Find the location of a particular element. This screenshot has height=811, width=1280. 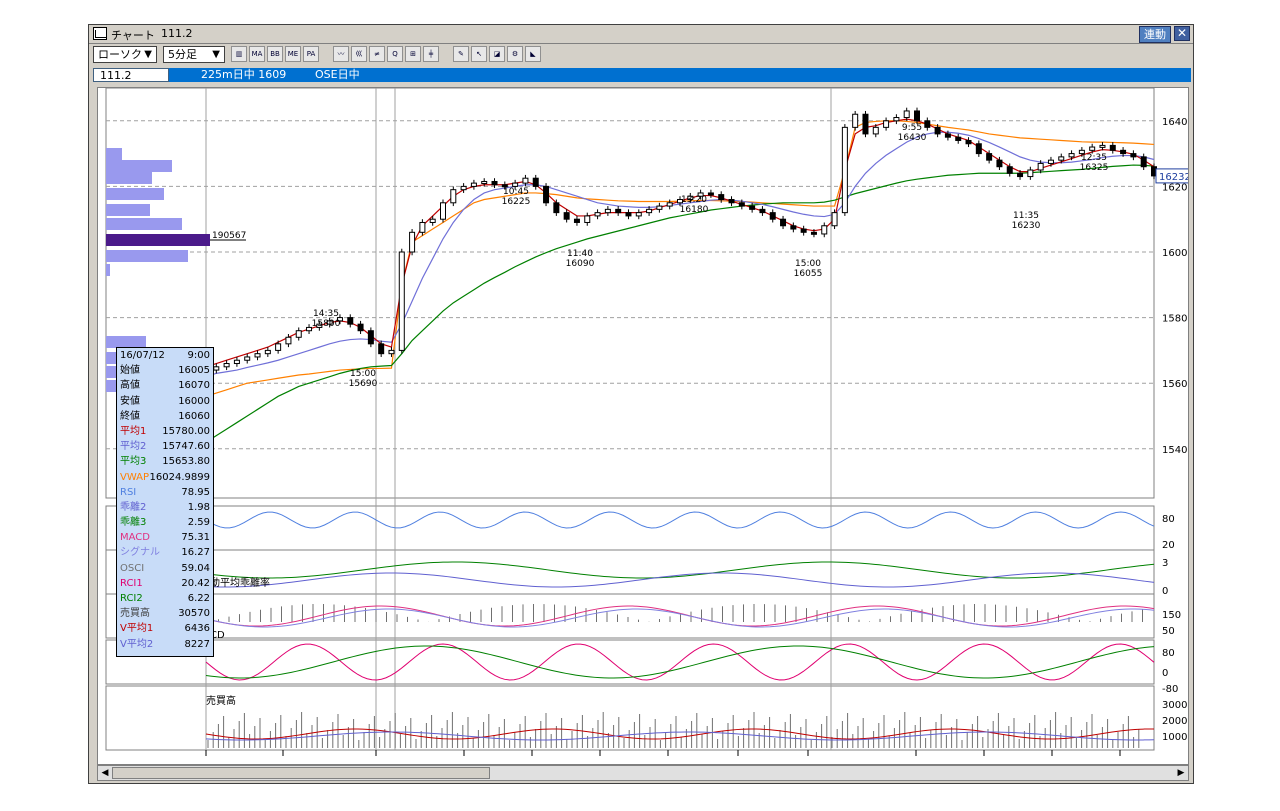

pen-icon: ✎ is located at coordinates (461, 54).